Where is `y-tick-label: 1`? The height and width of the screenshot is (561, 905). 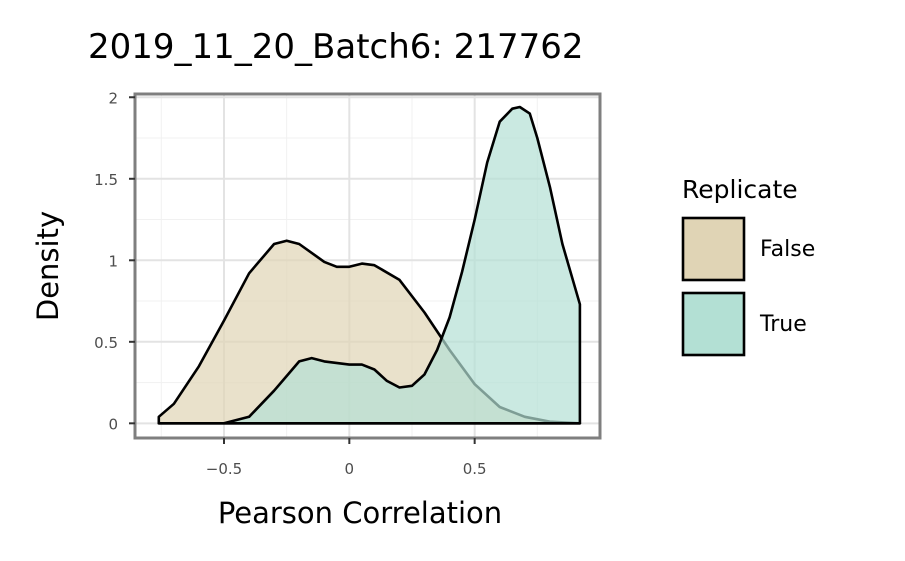 y-tick-label: 1 is located at coordinates (113, 261).